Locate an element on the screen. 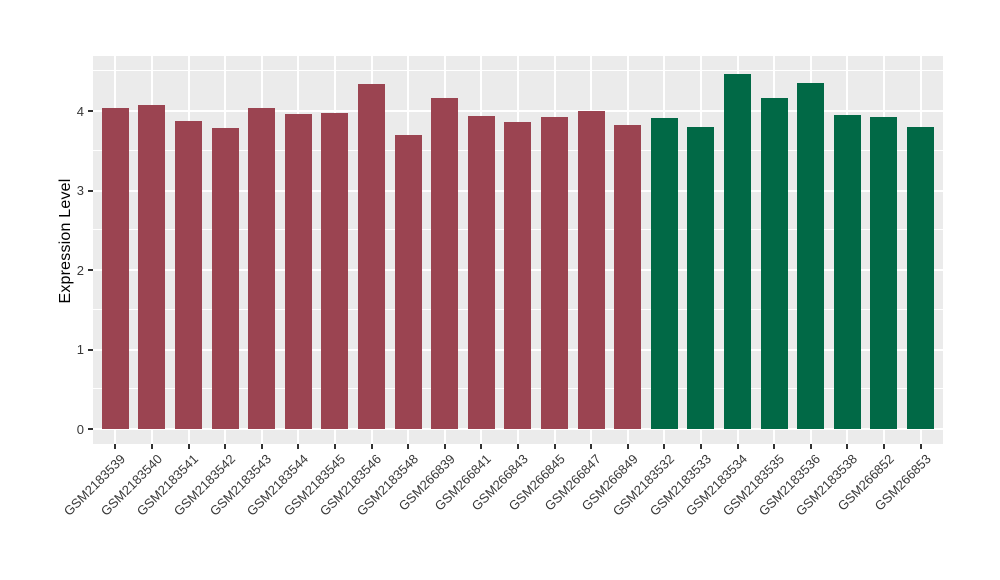 The width and height of the screenshot is (1000, 580). y-tick-label: 3 is located at coordinates (80, 190).